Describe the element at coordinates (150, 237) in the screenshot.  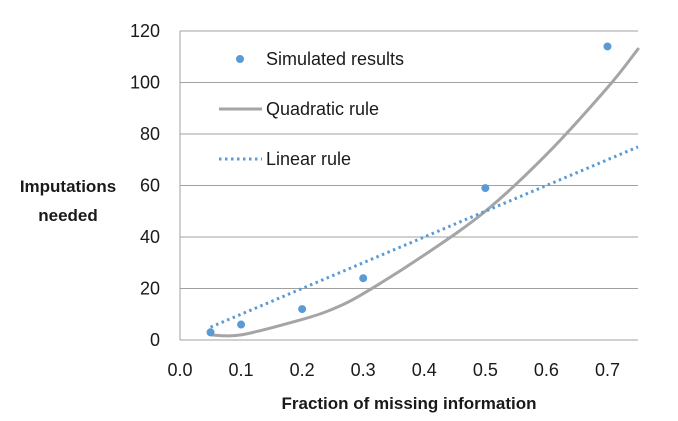
I see `y-tick-label-40: 40` at that location.